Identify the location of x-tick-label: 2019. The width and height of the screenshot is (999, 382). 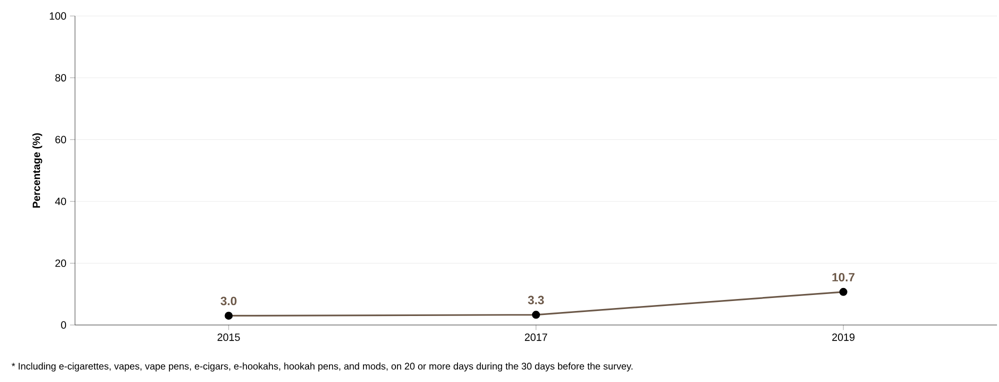
(843, 337).